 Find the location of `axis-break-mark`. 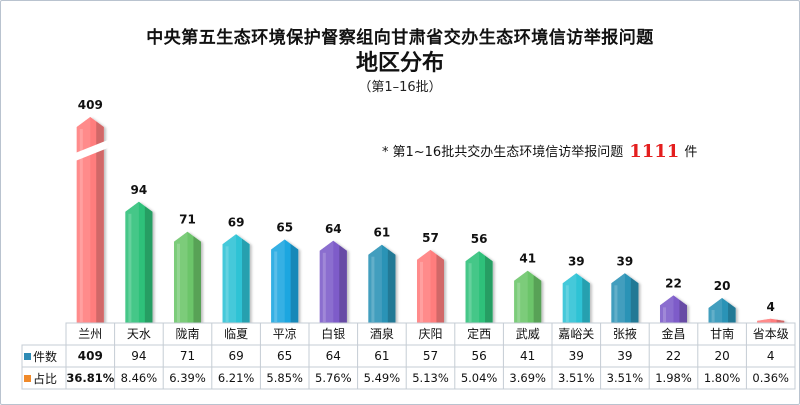

axis-break-mark is located at coordinates (90, 151).